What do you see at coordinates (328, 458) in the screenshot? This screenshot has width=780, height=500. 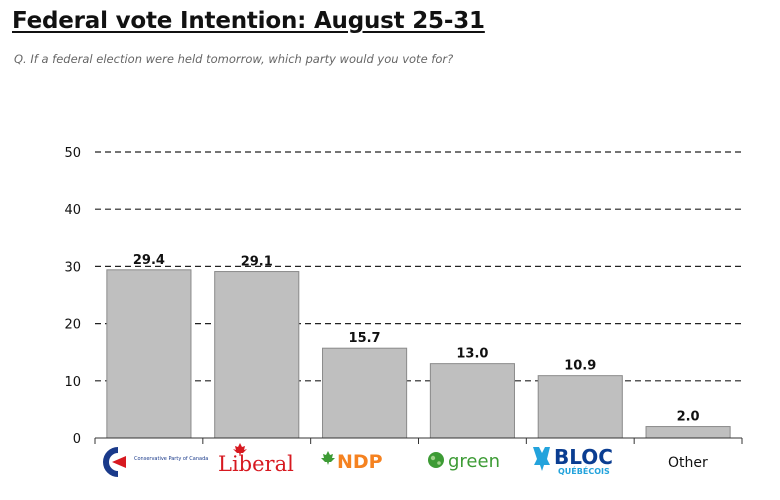 I see `ndp-leaf-icon` at bounding box center [328, 458].